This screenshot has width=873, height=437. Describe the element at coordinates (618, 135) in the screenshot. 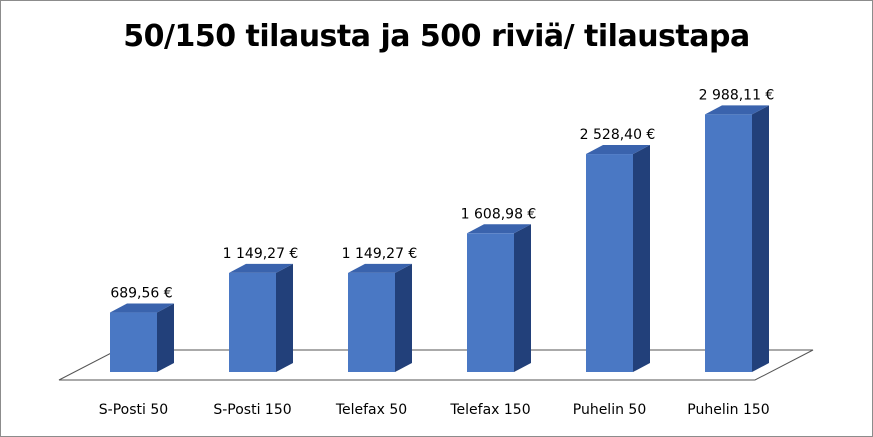

I see `data-label: 2 528,40 €` at that location.